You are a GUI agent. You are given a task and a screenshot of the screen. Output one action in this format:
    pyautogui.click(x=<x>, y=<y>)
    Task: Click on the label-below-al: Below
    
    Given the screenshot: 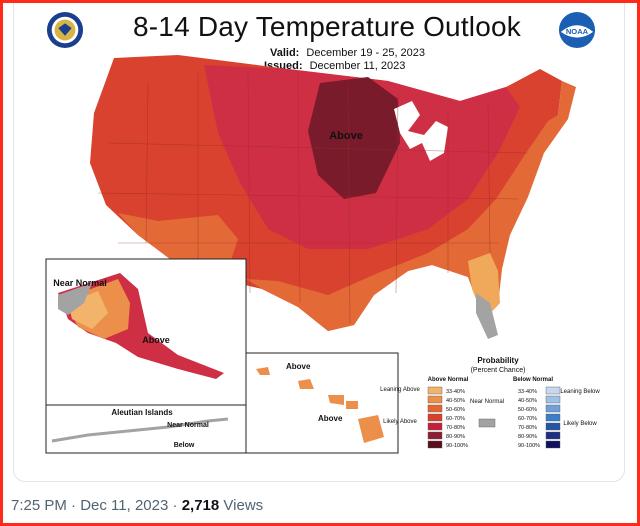 What is the action you would take?
    pyautogui.click(x=184, y=445)
    